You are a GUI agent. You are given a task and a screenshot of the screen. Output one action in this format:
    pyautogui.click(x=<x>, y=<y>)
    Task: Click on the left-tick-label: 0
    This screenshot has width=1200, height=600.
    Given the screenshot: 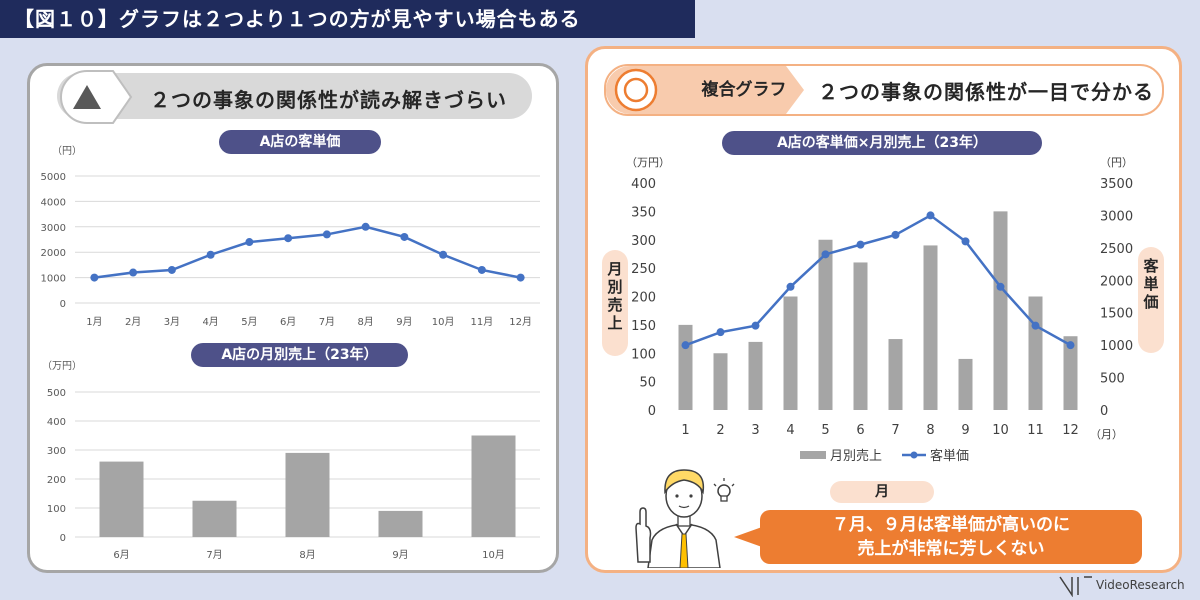 What is the action you would take?
    pyautogui.click(x=652, y=411)
    